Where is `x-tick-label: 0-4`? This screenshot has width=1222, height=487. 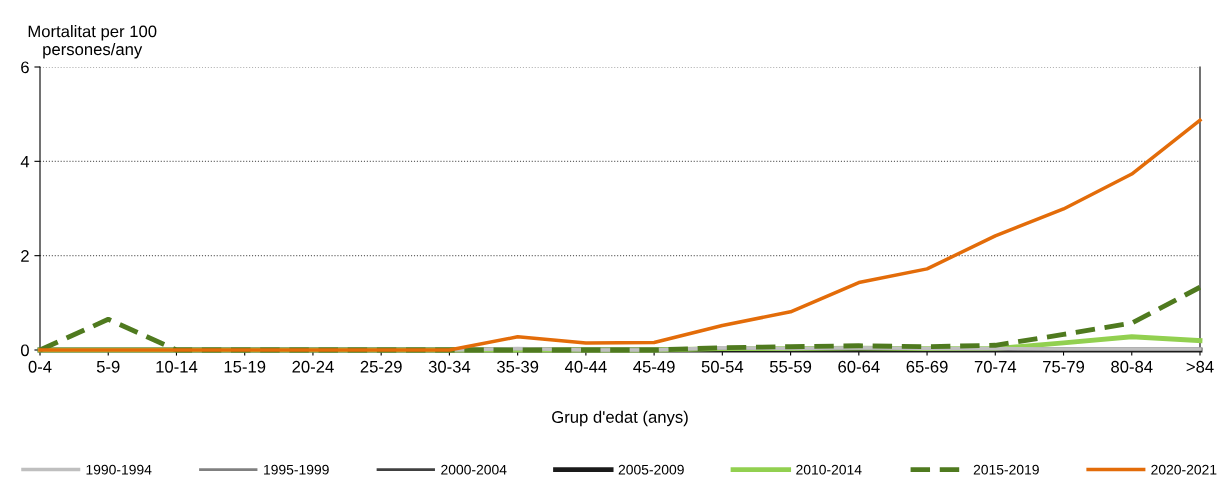
x-tick-label: 0-4 is located at coordinates (40, 366).